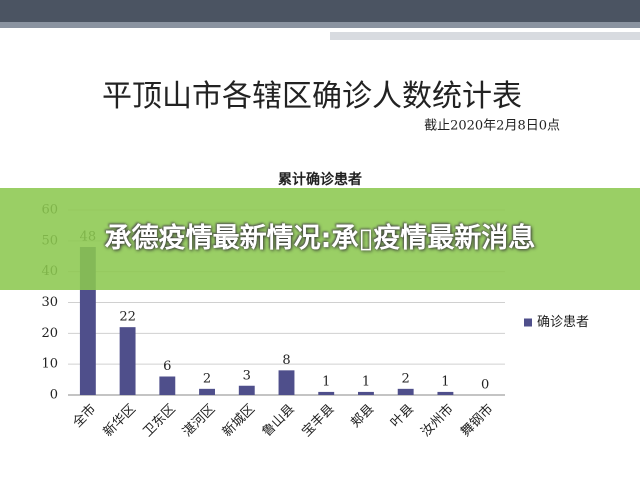 The width and height of the screenshot is (640, 480). Describe the element at coordinates (477, 420) in the screenshot. I see `x-tick-label: 舞钢市` at that location.